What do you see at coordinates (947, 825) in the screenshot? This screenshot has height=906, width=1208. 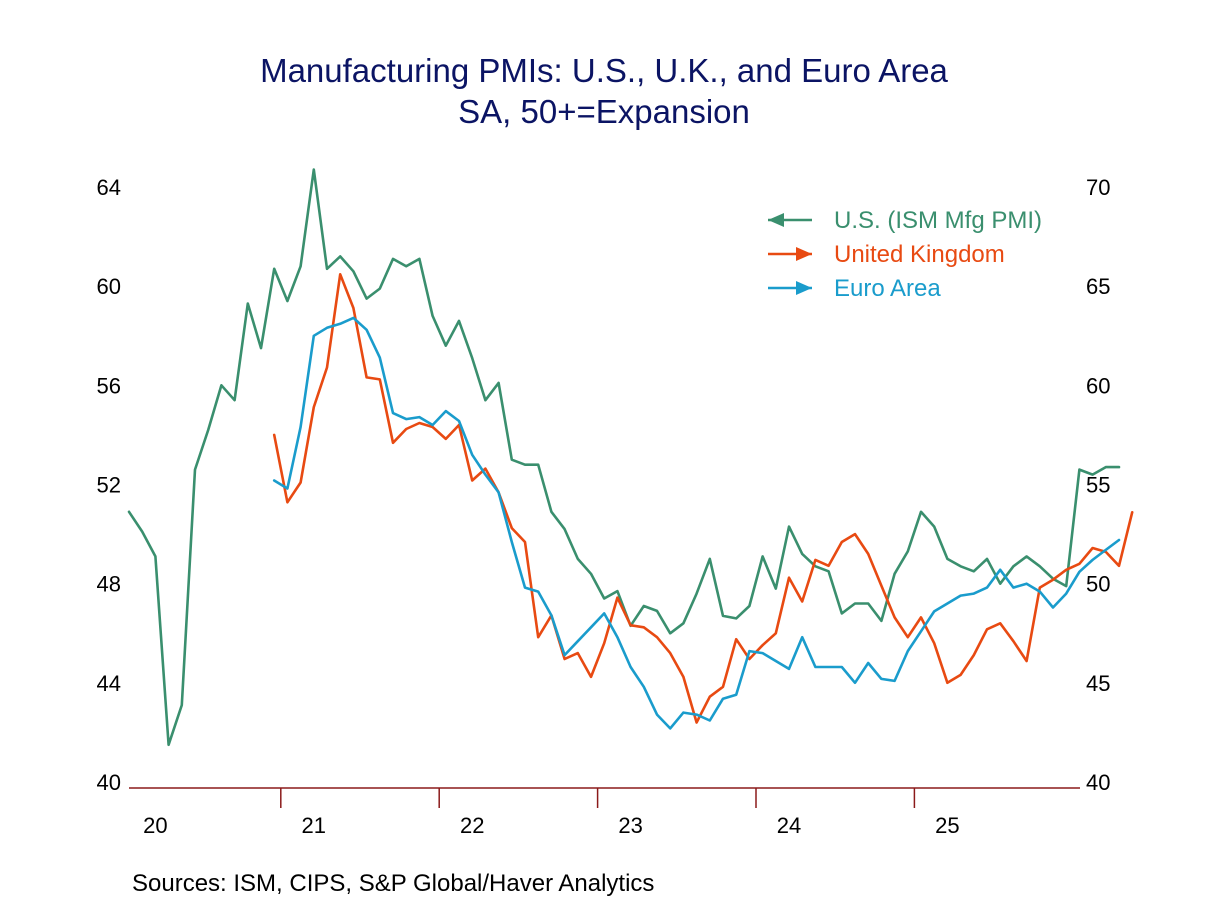 I see `x-axis-tick-label: 25` at bounding box center [947, 825].